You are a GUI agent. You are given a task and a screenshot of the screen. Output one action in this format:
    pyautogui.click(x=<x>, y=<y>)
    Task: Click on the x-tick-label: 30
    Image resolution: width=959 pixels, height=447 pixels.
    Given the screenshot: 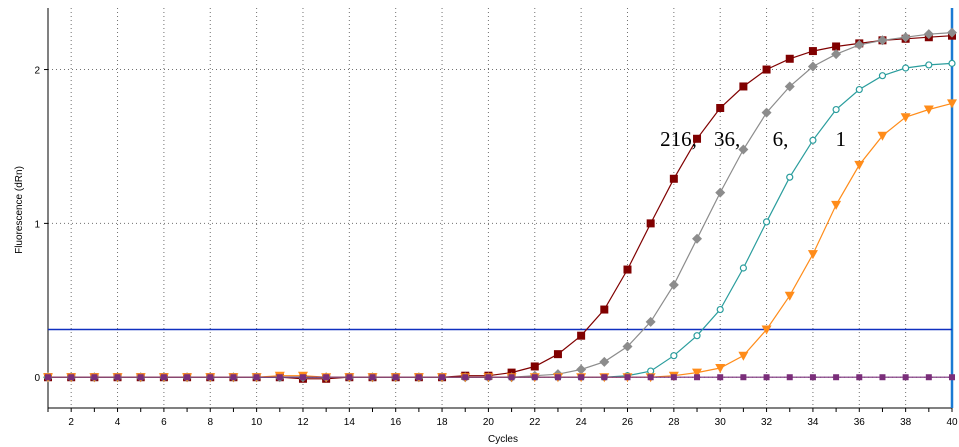 What is the action you would take?
    pyautogui.click(x=721, y=422)
    